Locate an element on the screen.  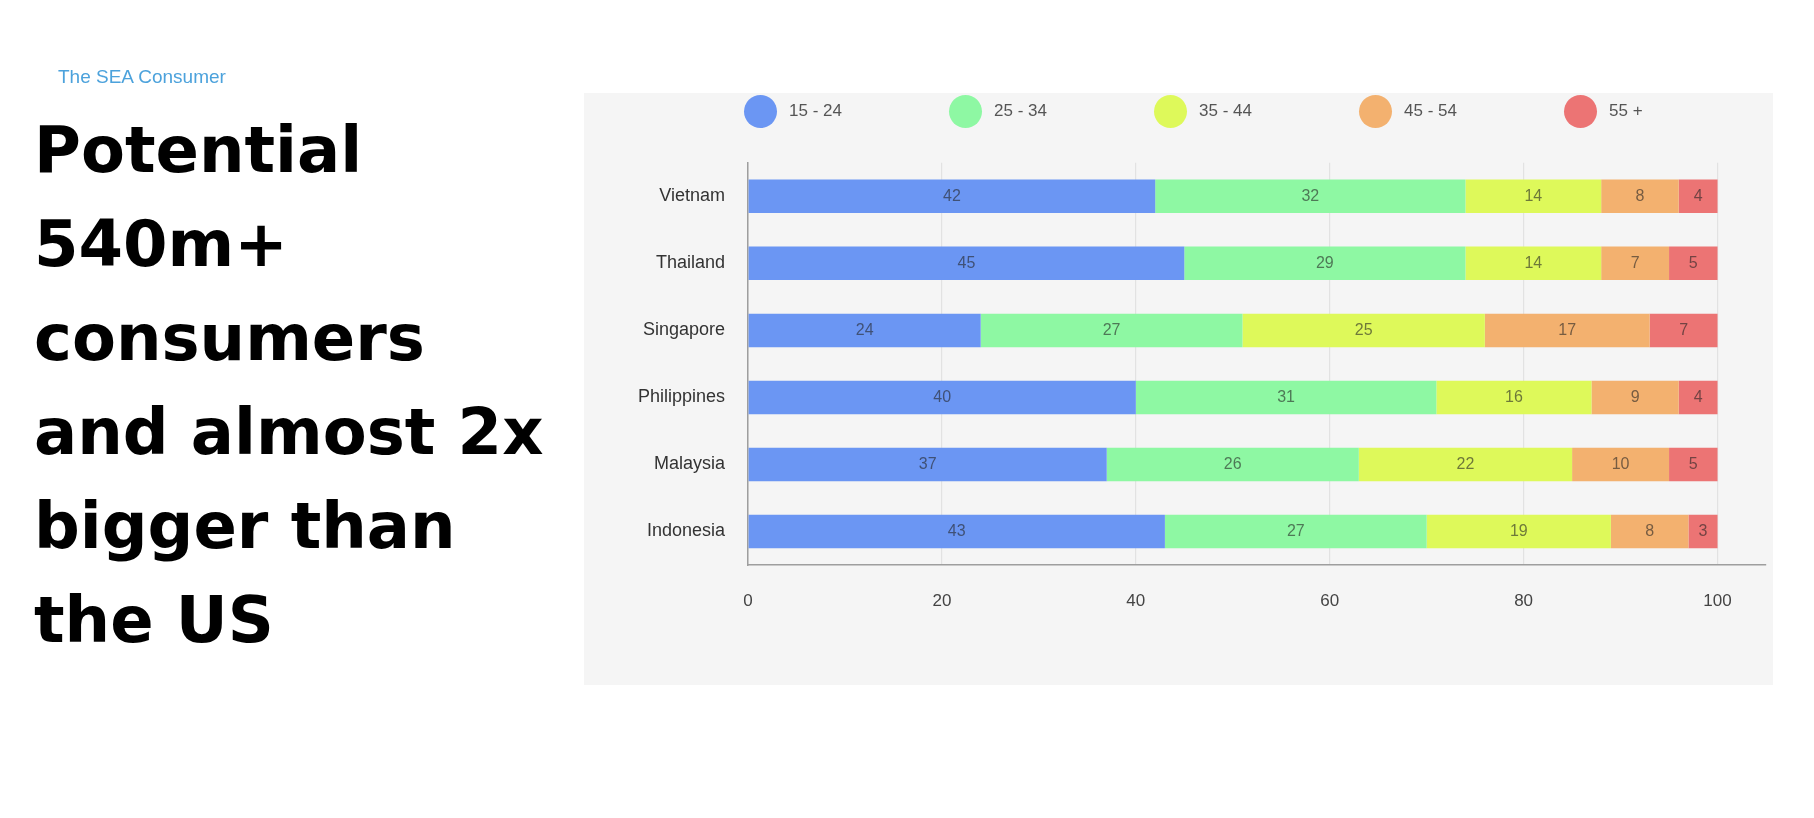
y-tick-label: Malaysia is located at coordinates (689, 463).